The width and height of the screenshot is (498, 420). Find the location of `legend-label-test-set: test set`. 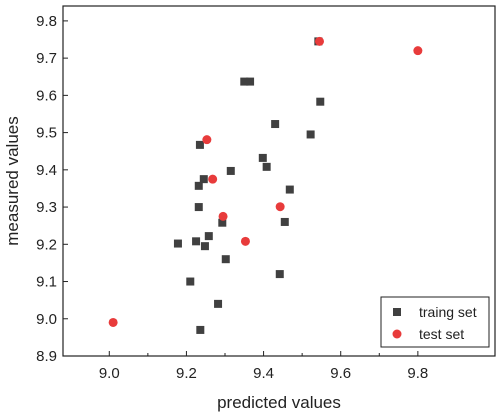

legend-label-test-set: test set is located at coordinates (441, 334).